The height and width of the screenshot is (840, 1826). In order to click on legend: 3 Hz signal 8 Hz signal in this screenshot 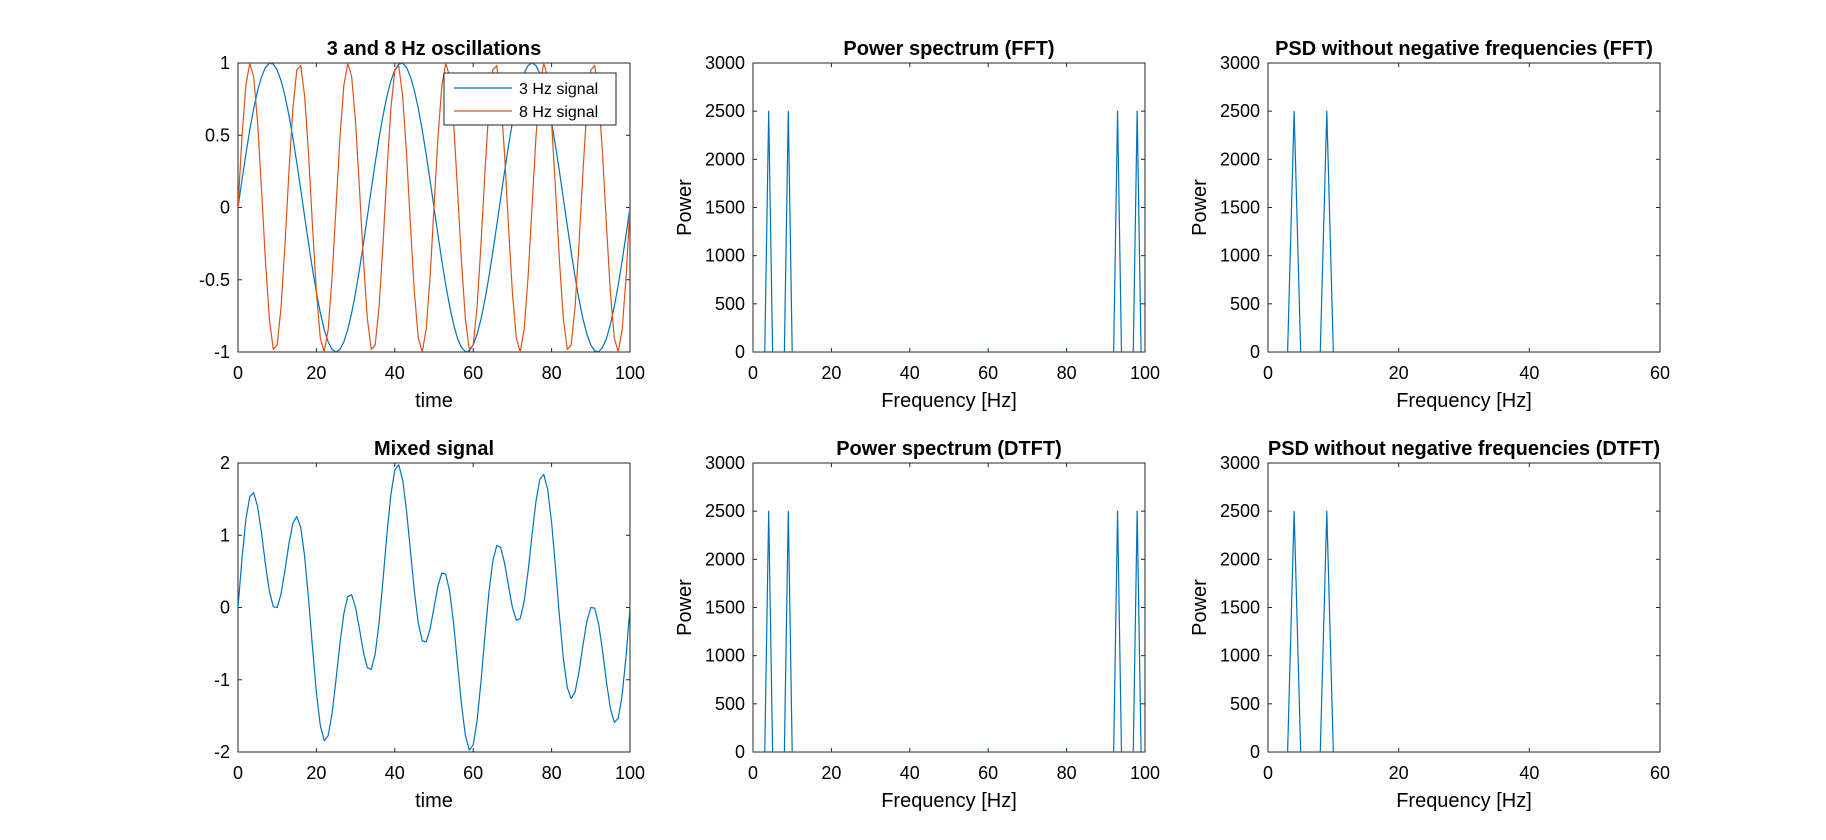, I will do `click(530, 99)`.